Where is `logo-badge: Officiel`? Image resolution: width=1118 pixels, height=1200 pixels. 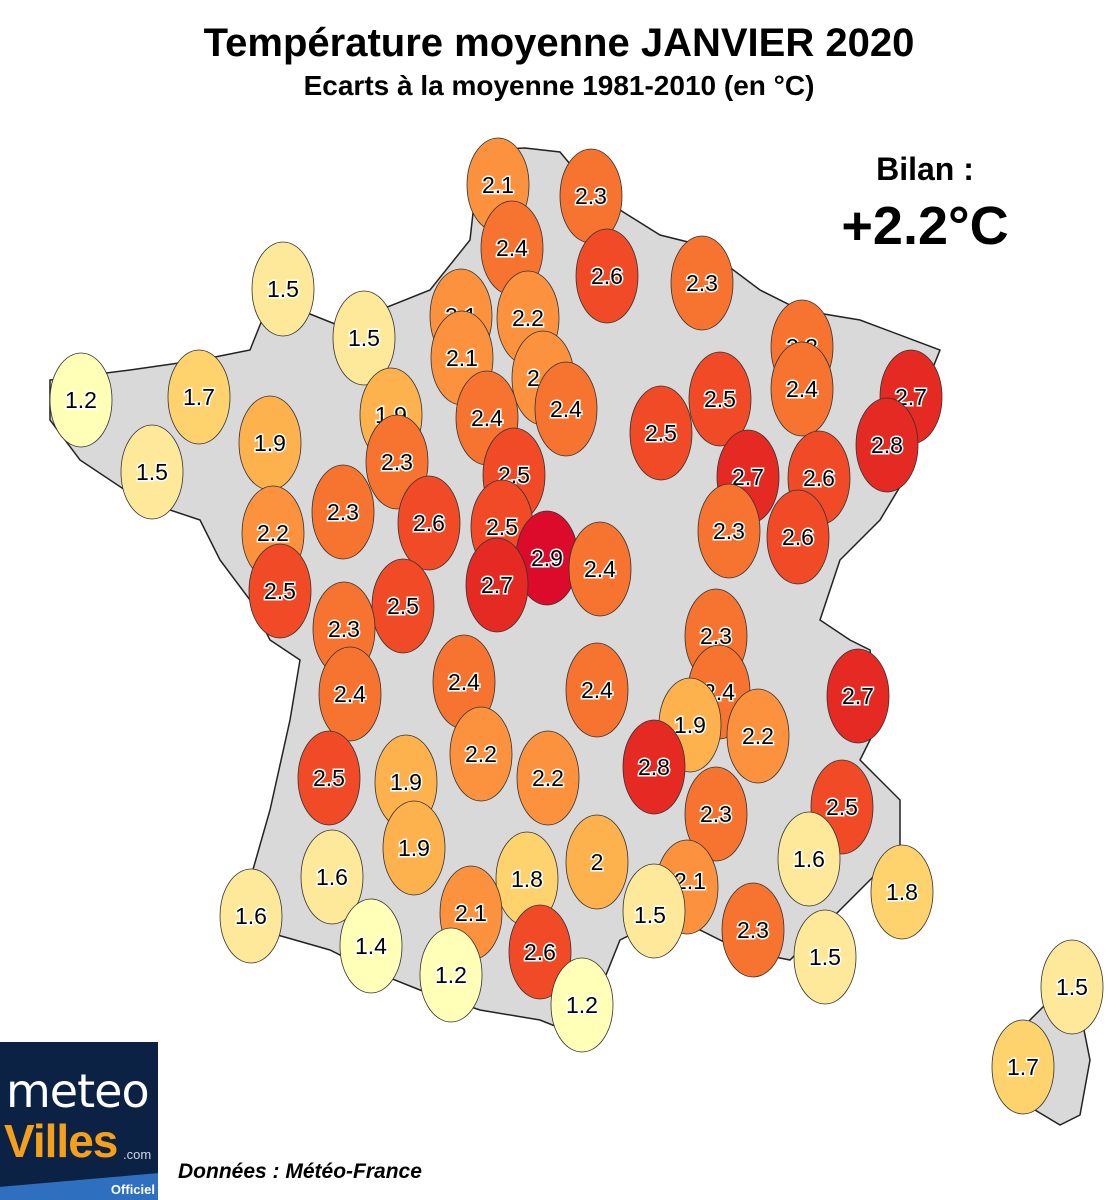
logo-badge: Officiel is located at coordinates (132, 1189).